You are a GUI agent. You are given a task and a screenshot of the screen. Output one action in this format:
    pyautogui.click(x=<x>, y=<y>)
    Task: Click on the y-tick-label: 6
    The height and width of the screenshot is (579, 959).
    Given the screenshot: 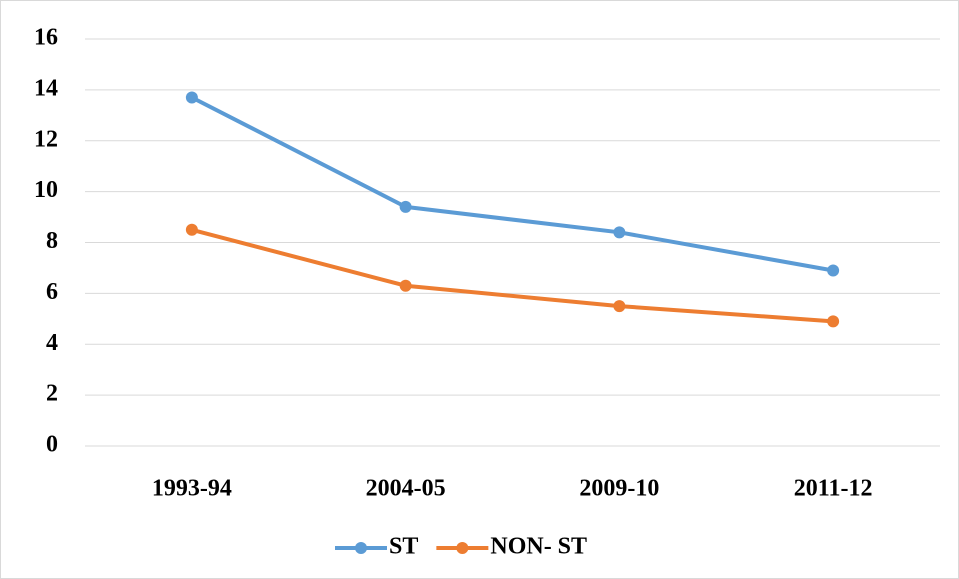 What is the action you would take?
    pyautogui.click(x=52, y=292)
    